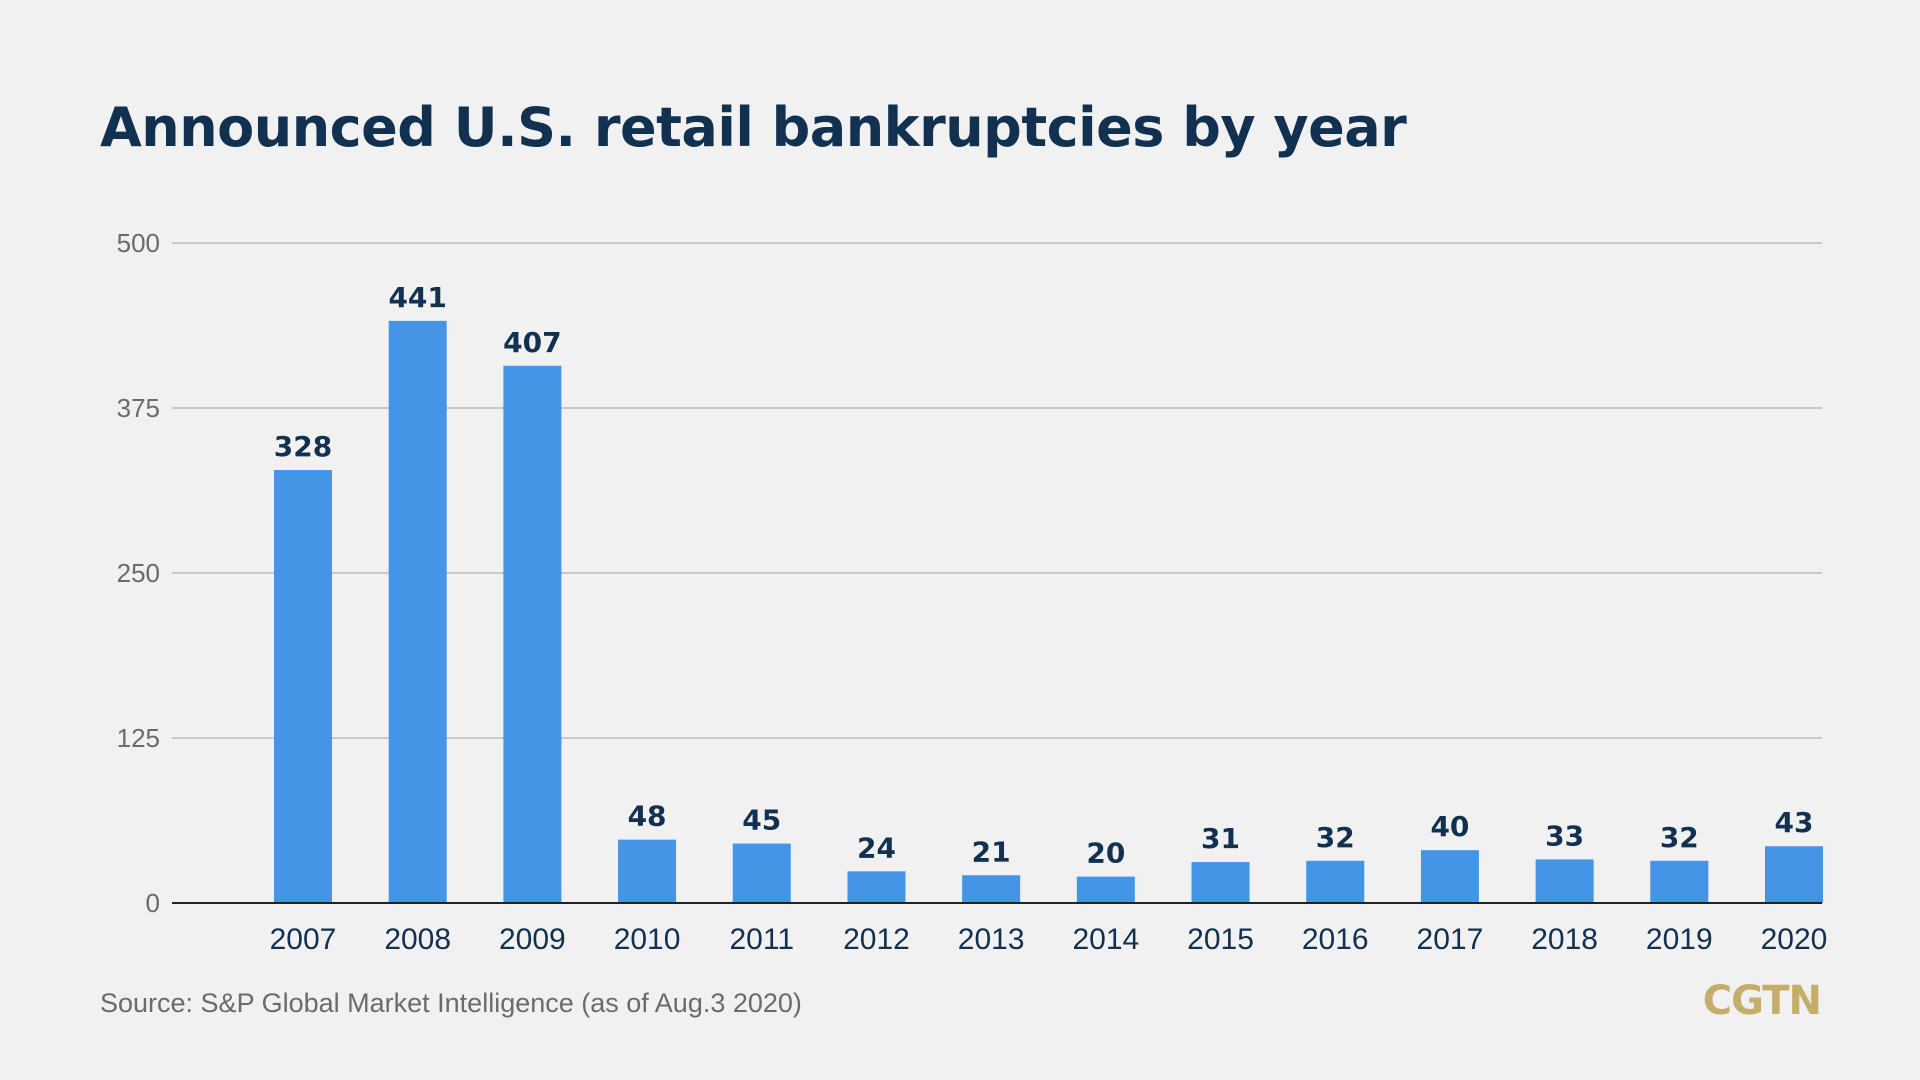 The image size is (1920, 1080). I want to click on data-label: 441, so click(417, 297).